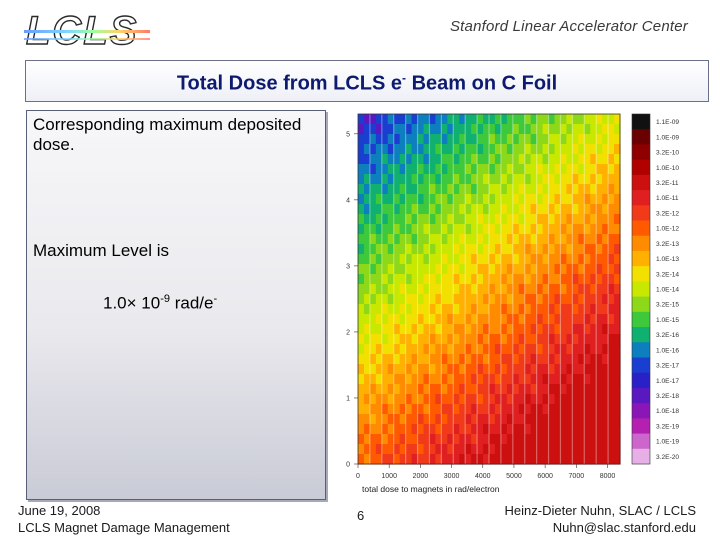 Image resolution: width=720 pixels, height=540 pixels. Describe the element at coordinates (367, 83) in the screenshot. I see `slide-title-text: Total Dose from LCLS e- Beam on C Foil` at that location.